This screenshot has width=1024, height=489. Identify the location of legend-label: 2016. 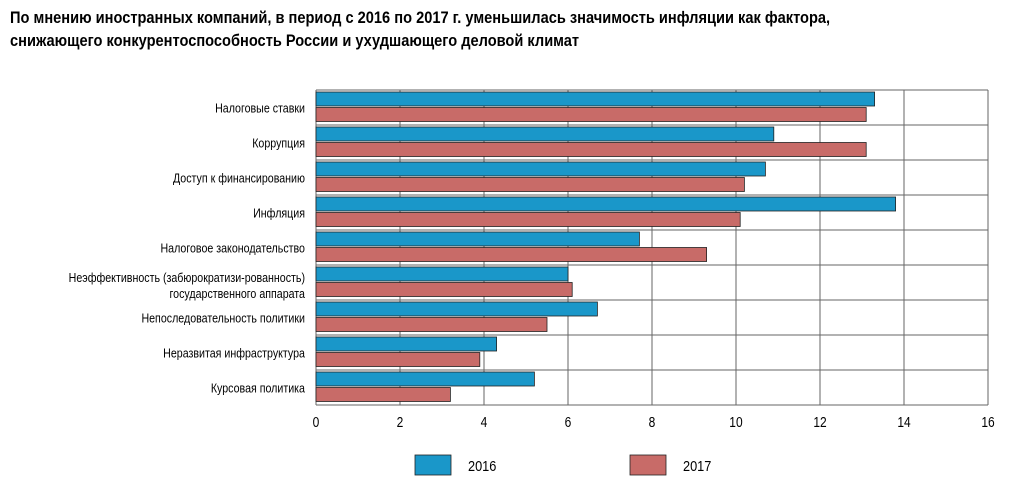
(482, 465).